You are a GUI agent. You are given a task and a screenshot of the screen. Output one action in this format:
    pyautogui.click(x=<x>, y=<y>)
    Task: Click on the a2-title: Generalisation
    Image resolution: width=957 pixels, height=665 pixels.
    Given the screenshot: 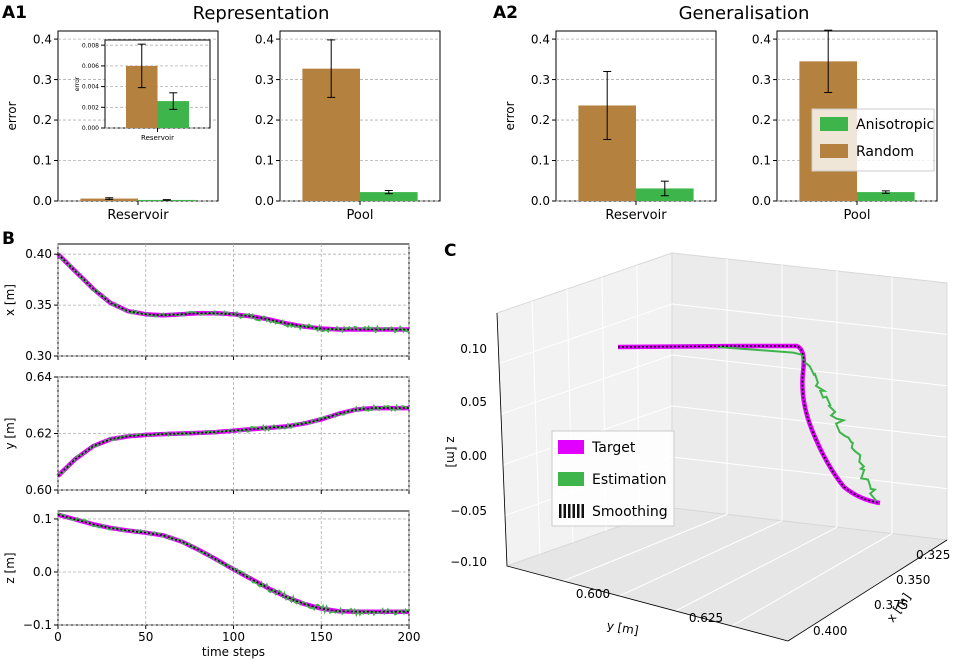 What is the action you would take?
    pyautogui.click(x=744, y=13)
    